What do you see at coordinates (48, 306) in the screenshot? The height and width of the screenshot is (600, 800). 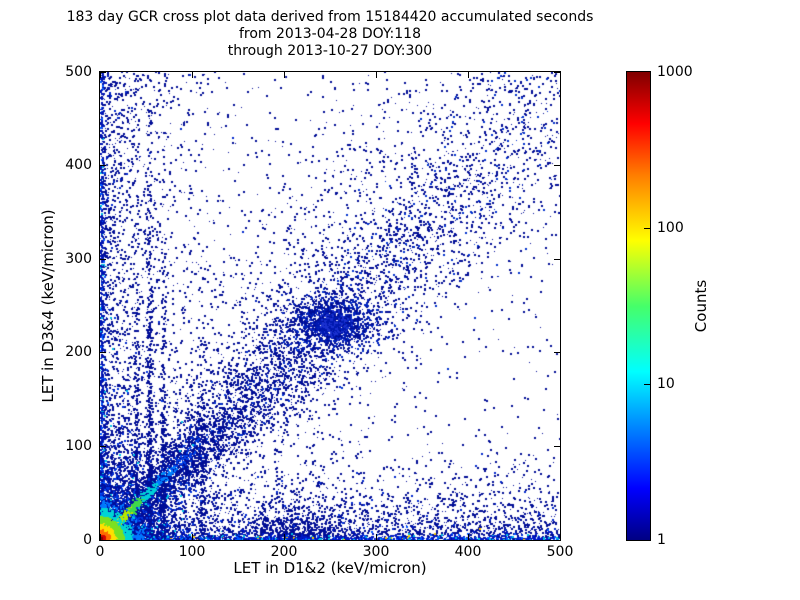 I see `y-axis-label: LET in D3&4 (keV/micron)` at bounding box center [48, 306].